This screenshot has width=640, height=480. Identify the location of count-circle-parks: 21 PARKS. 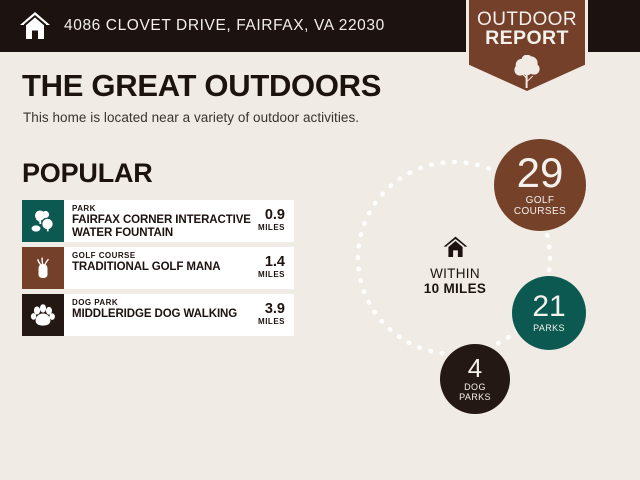
(549, 313).